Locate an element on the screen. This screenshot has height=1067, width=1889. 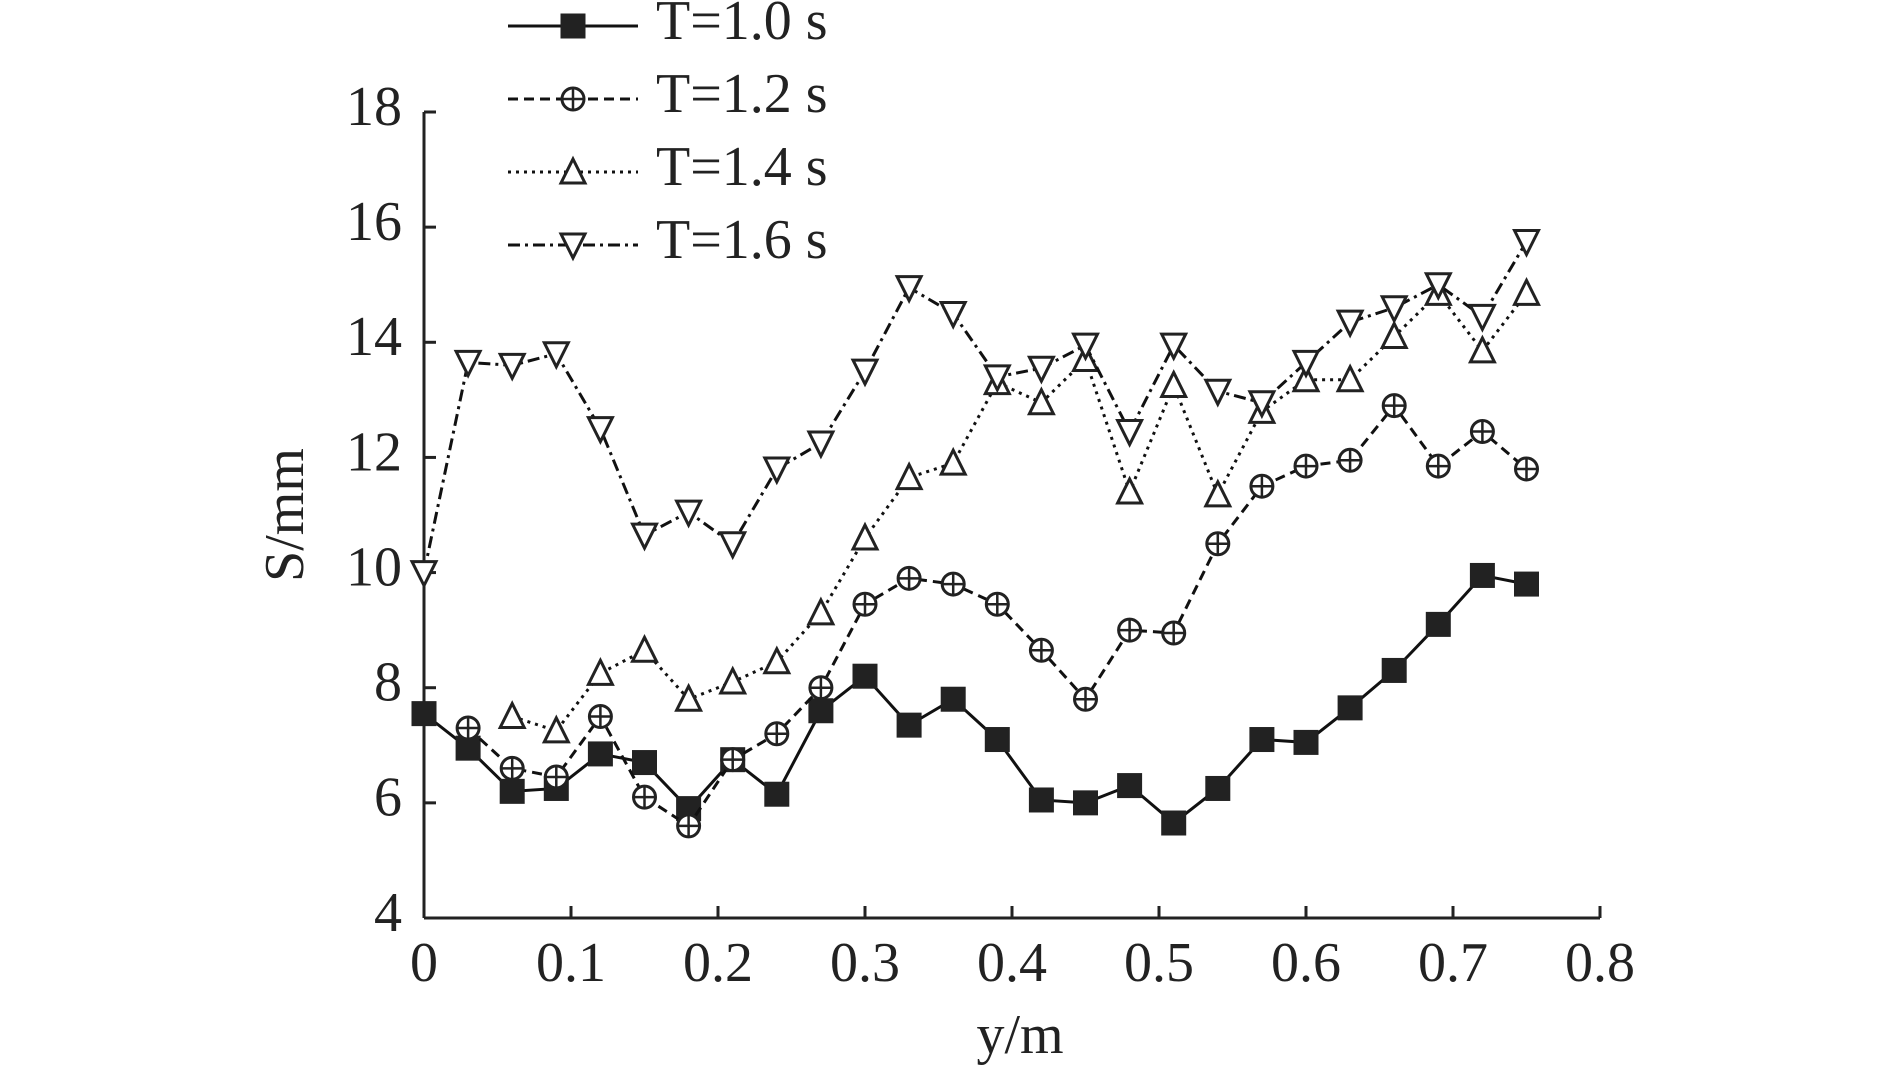
y-tick-label: 4 is located at coordinates (388, 913).